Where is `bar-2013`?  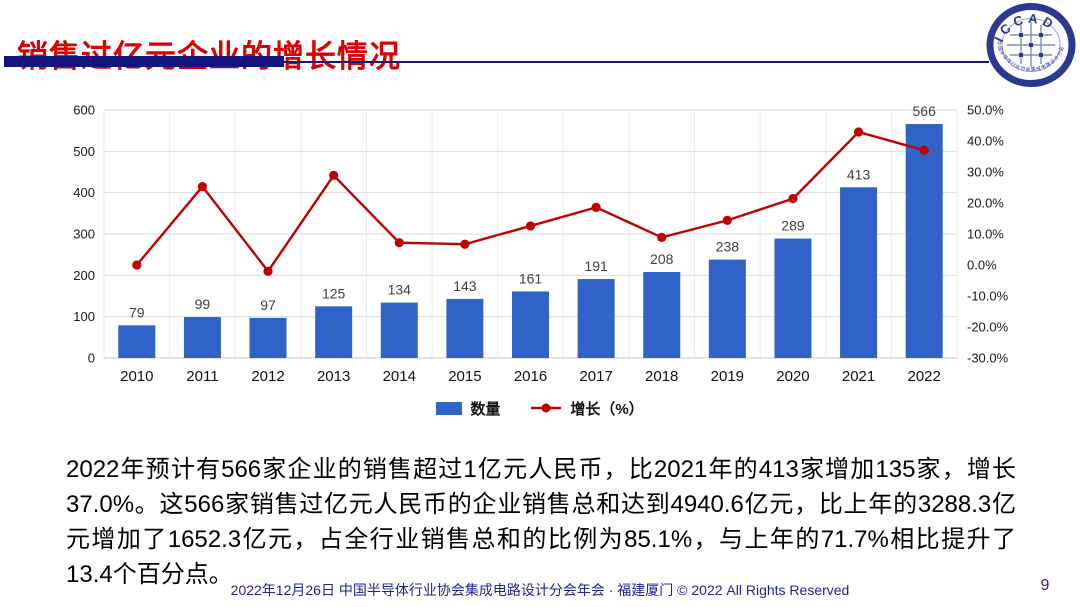
bar-2013 is located at coordinates (334, 332).